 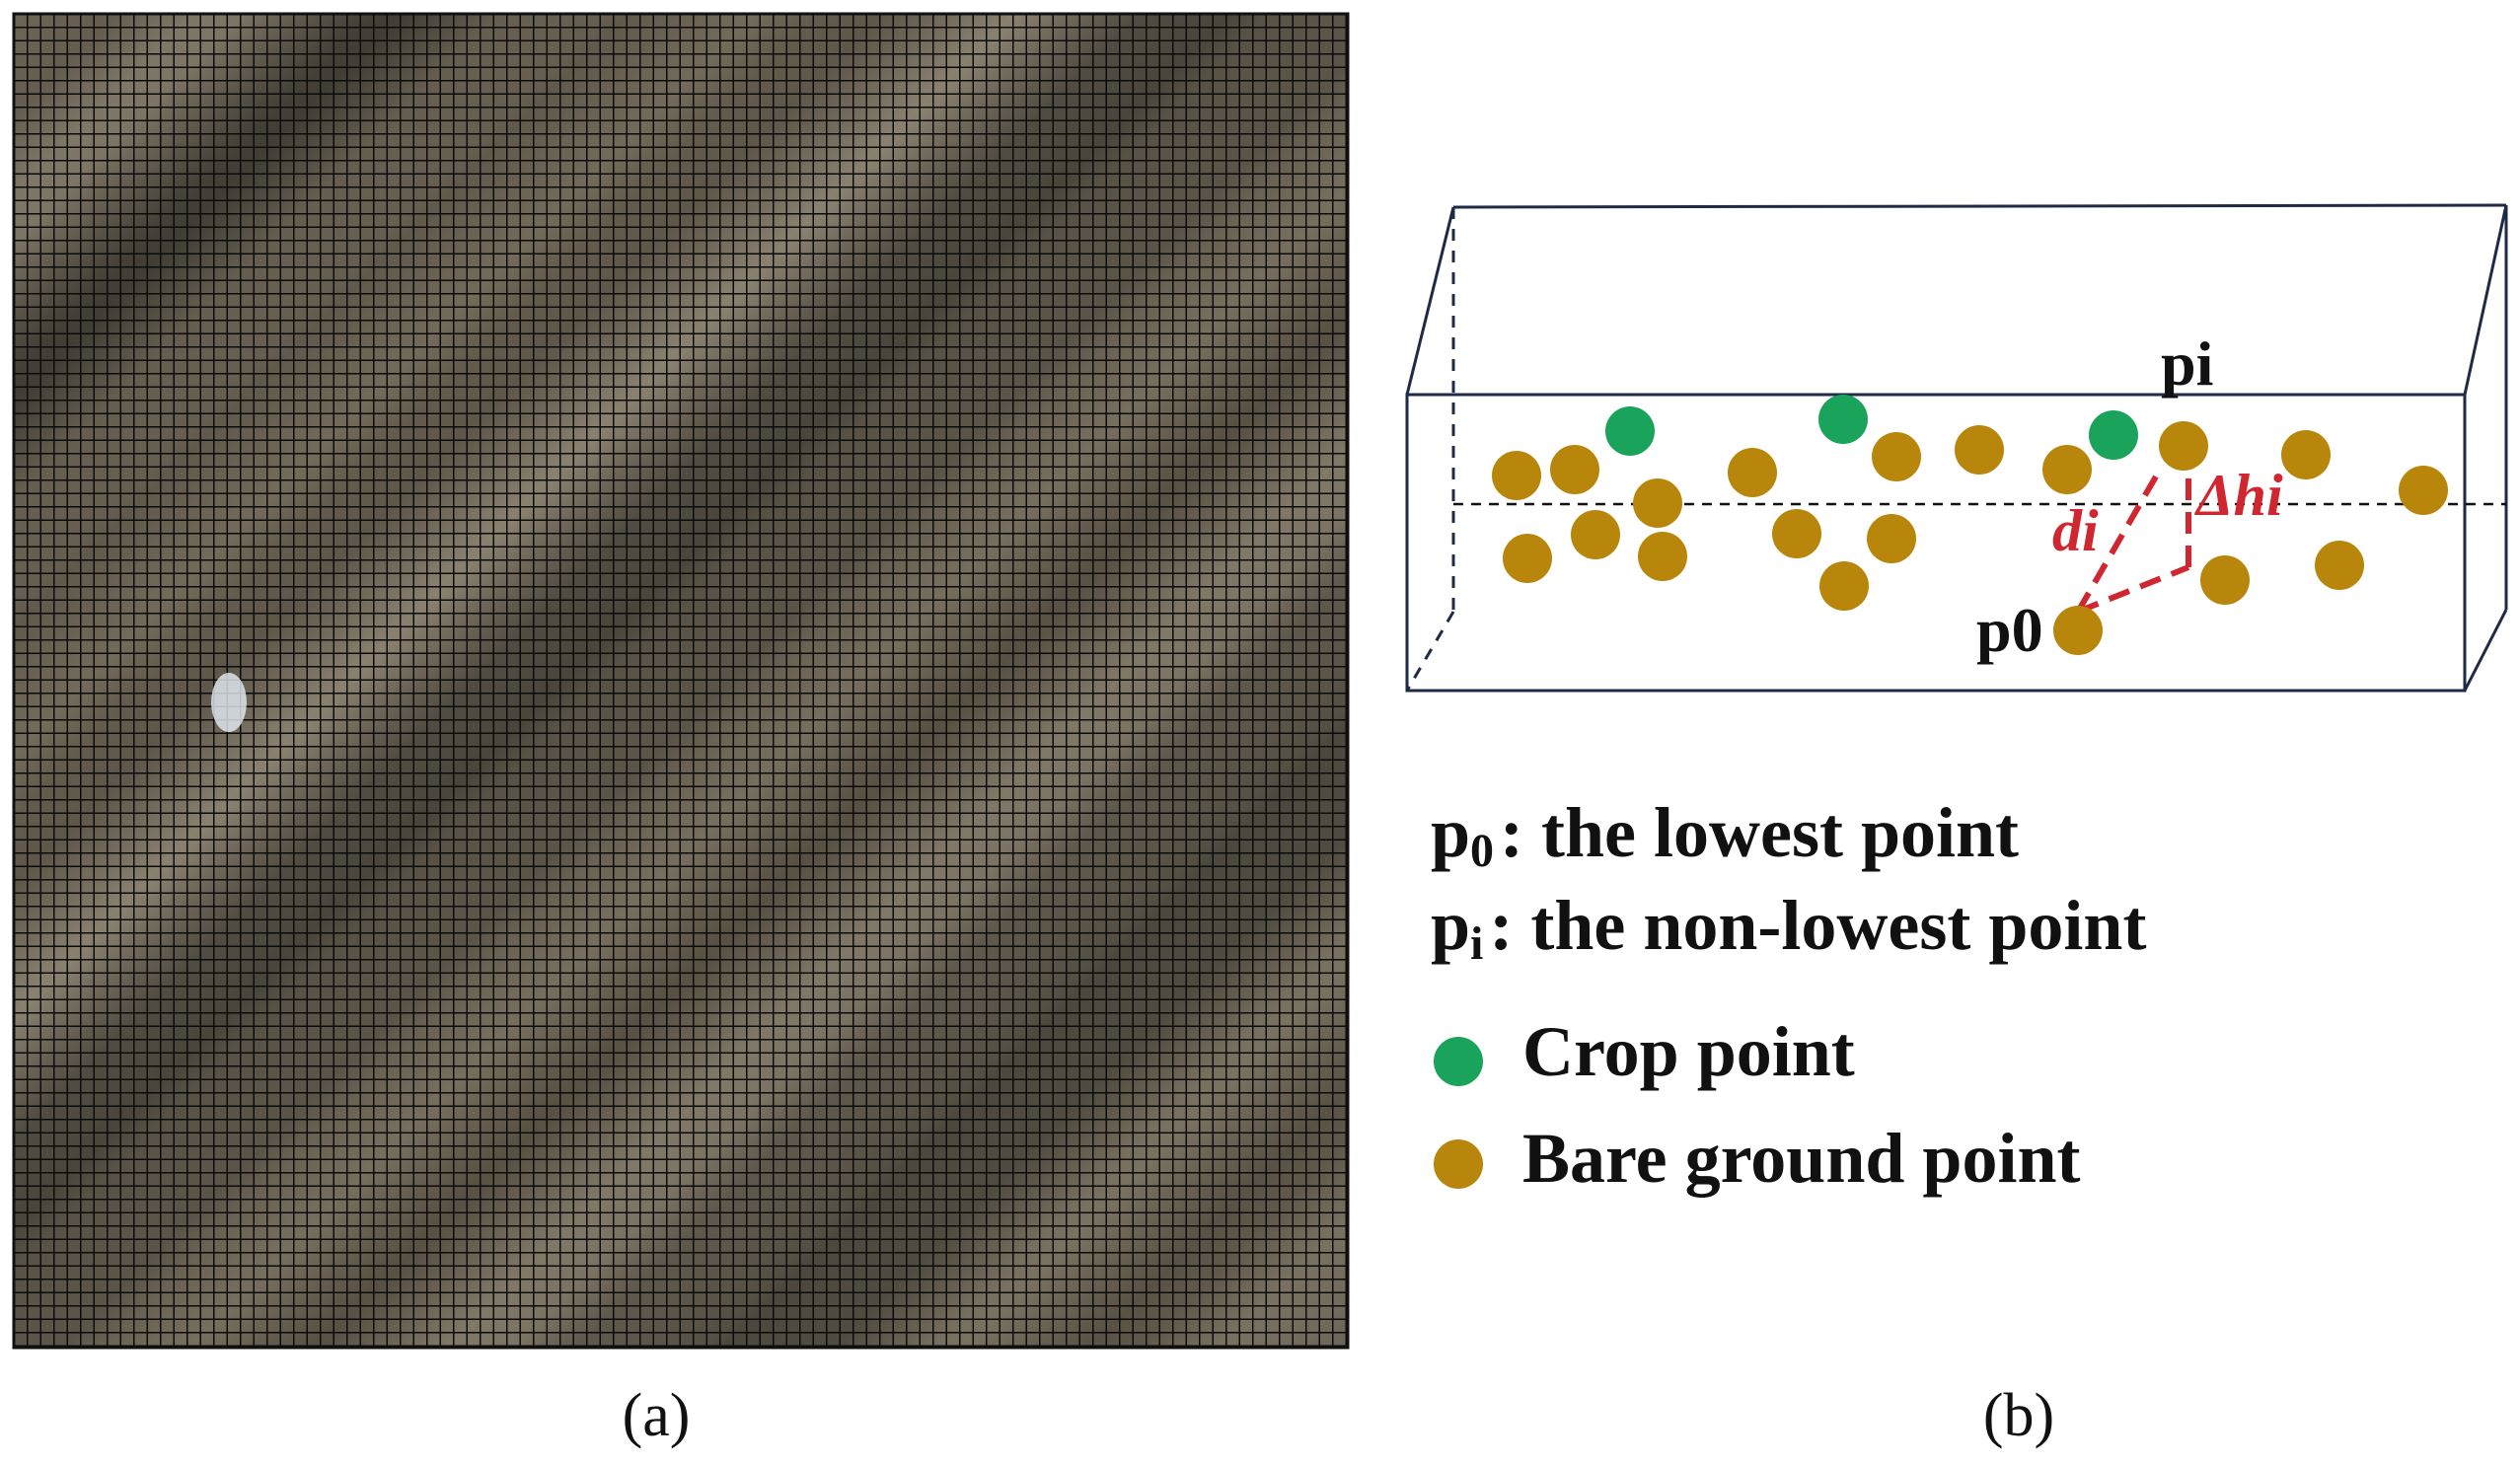 I want to click on box-connector-tr, so click(x=2485, y=300).